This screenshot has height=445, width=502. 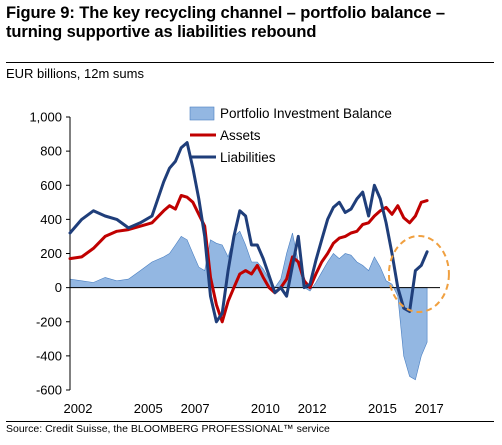 I want to click on legend-swatch-area, so click(x=202, y=113).